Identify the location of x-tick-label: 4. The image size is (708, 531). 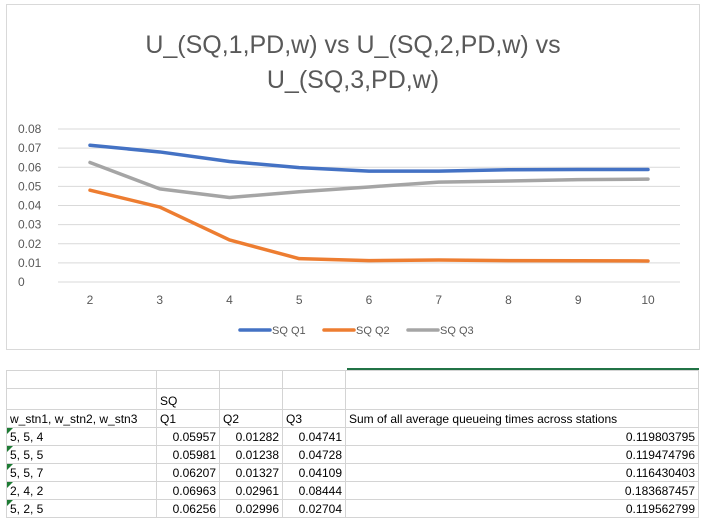
(229, 300).